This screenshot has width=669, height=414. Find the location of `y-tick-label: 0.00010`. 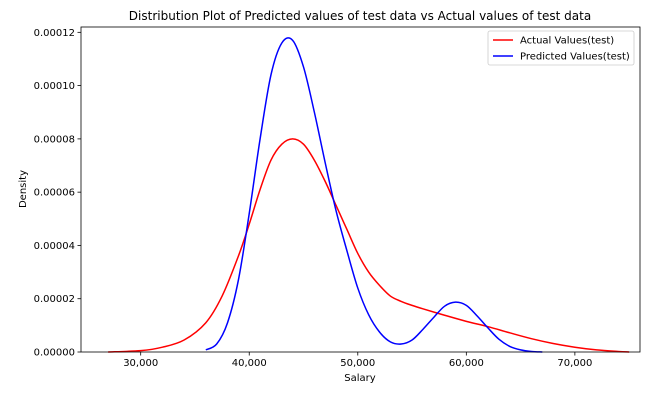

y-tick-label: 0.00010 is located at coordinates (54, 86).